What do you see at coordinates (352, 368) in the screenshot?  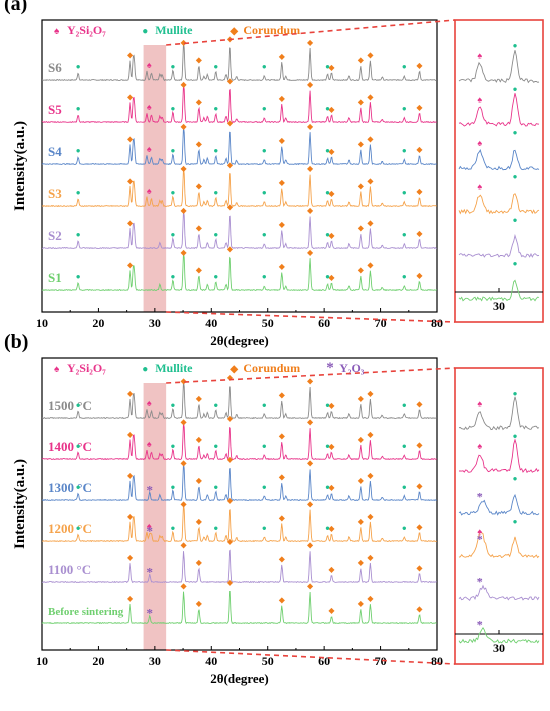 I see `legend-label-y2o3: Y₂O₃` at bounding box center [352, 368].